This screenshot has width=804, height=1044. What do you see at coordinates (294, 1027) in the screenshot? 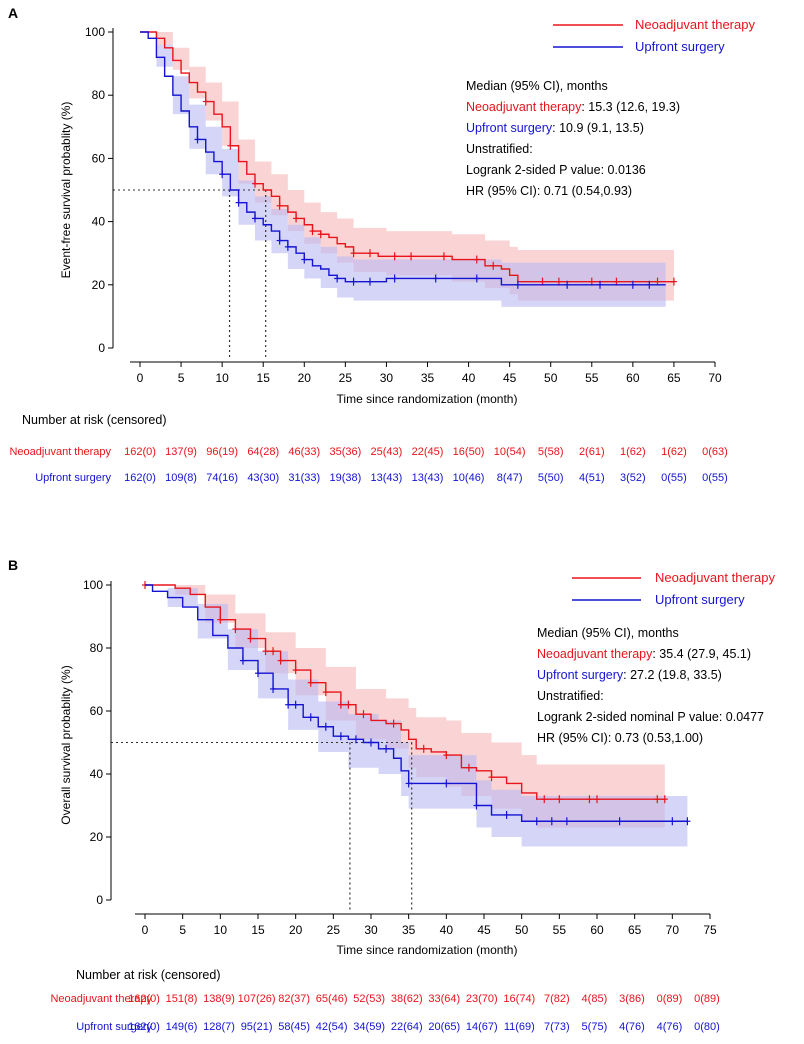
I see `risk-cell: 58(45)` at bounding box center [294, 1027].